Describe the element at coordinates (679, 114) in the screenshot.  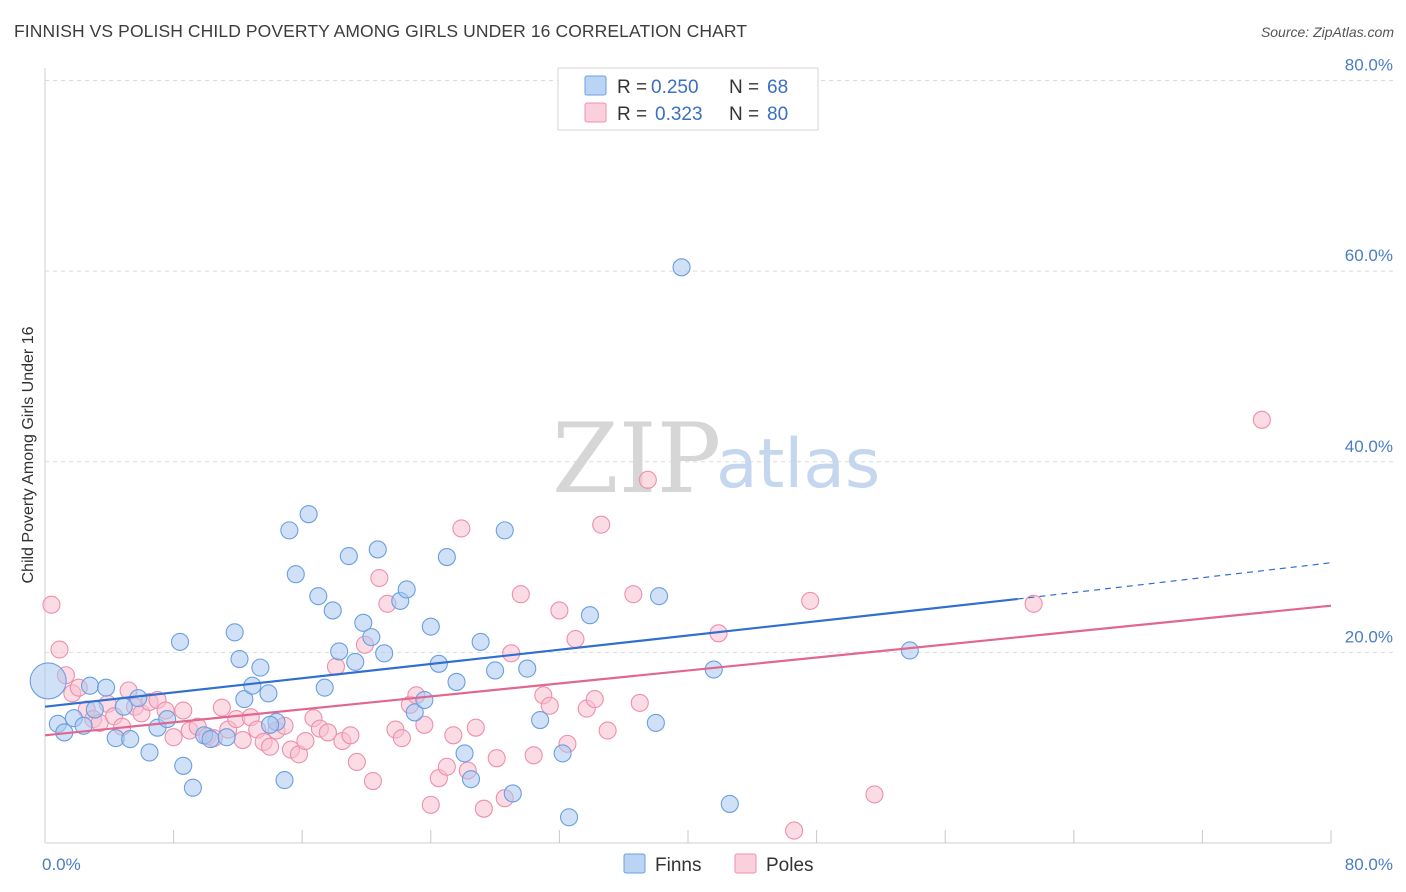
I see `legend-r-value-poles: 0.323` at that location.